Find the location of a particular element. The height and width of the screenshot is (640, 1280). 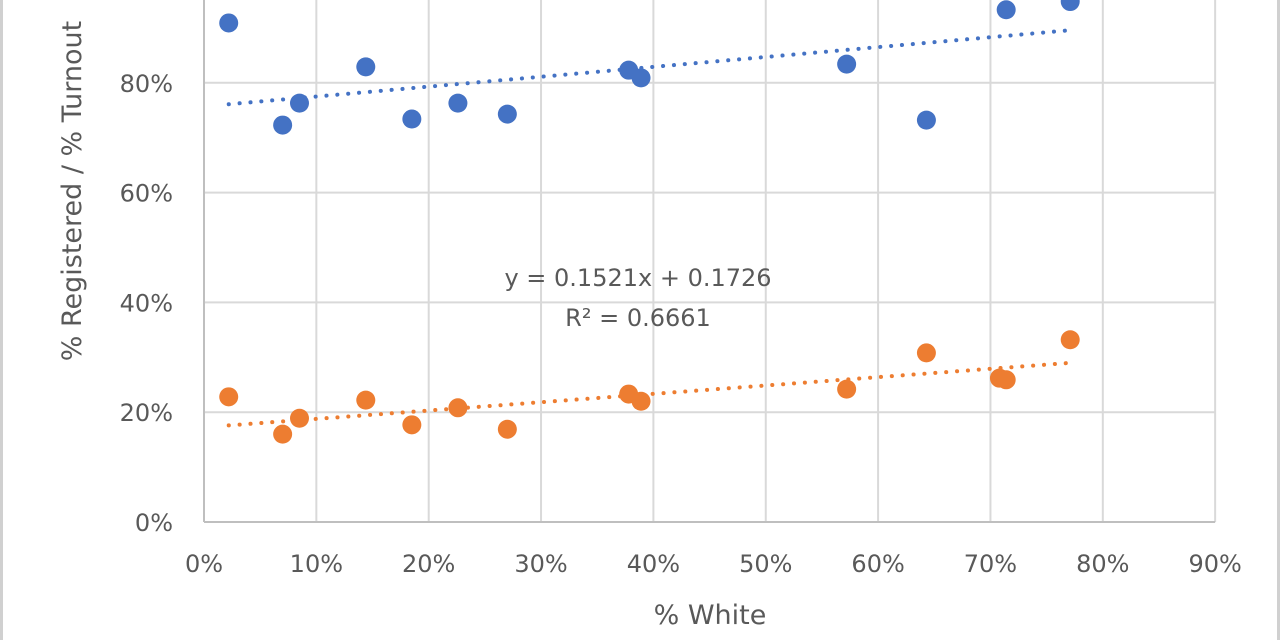

x-tick-label: 50% is located at coordinates (765, 564).